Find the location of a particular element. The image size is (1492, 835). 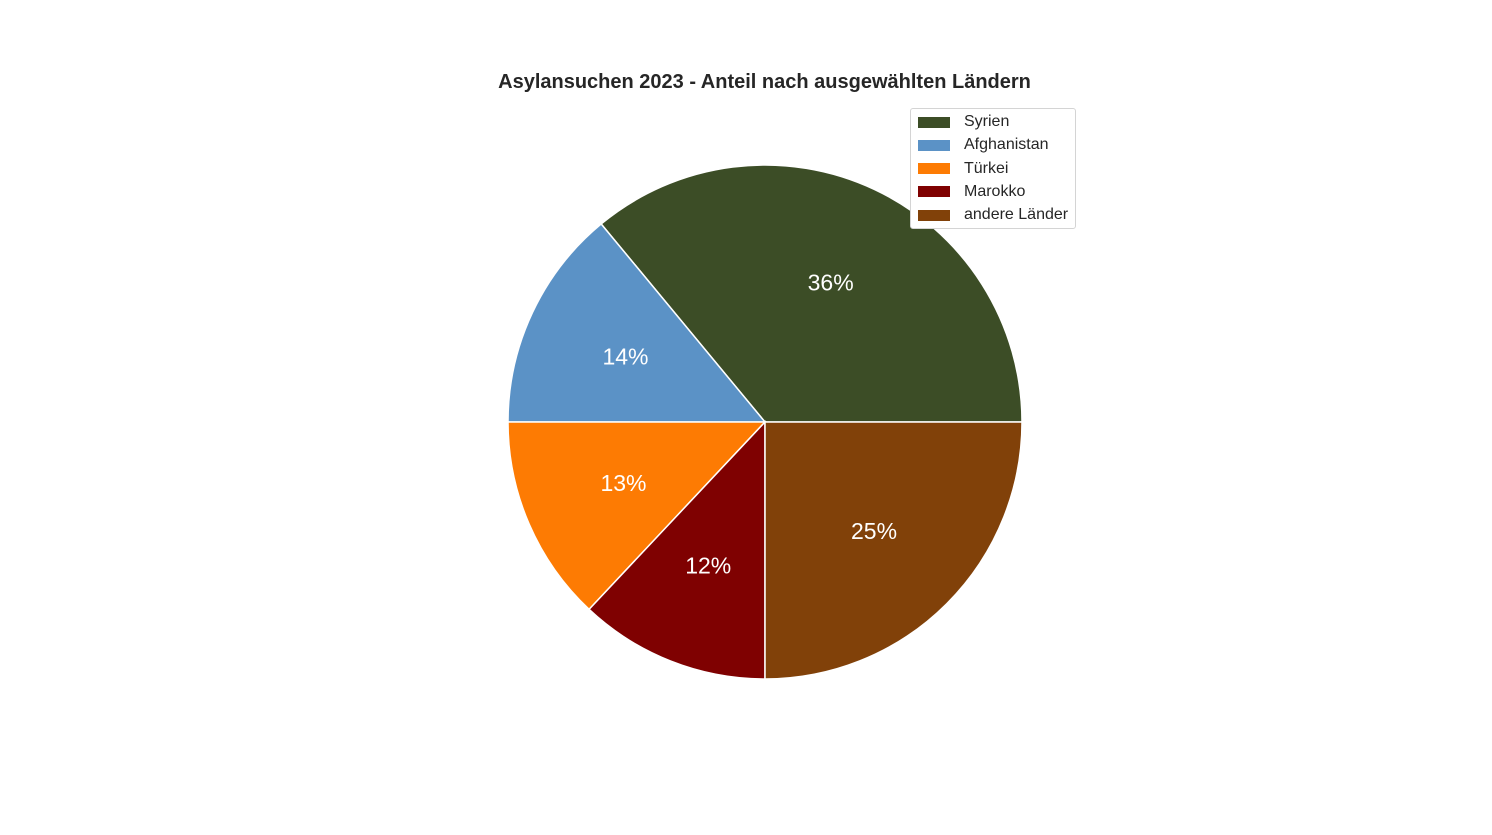

legend-item: Marokko is located at coordinates (971, 192).